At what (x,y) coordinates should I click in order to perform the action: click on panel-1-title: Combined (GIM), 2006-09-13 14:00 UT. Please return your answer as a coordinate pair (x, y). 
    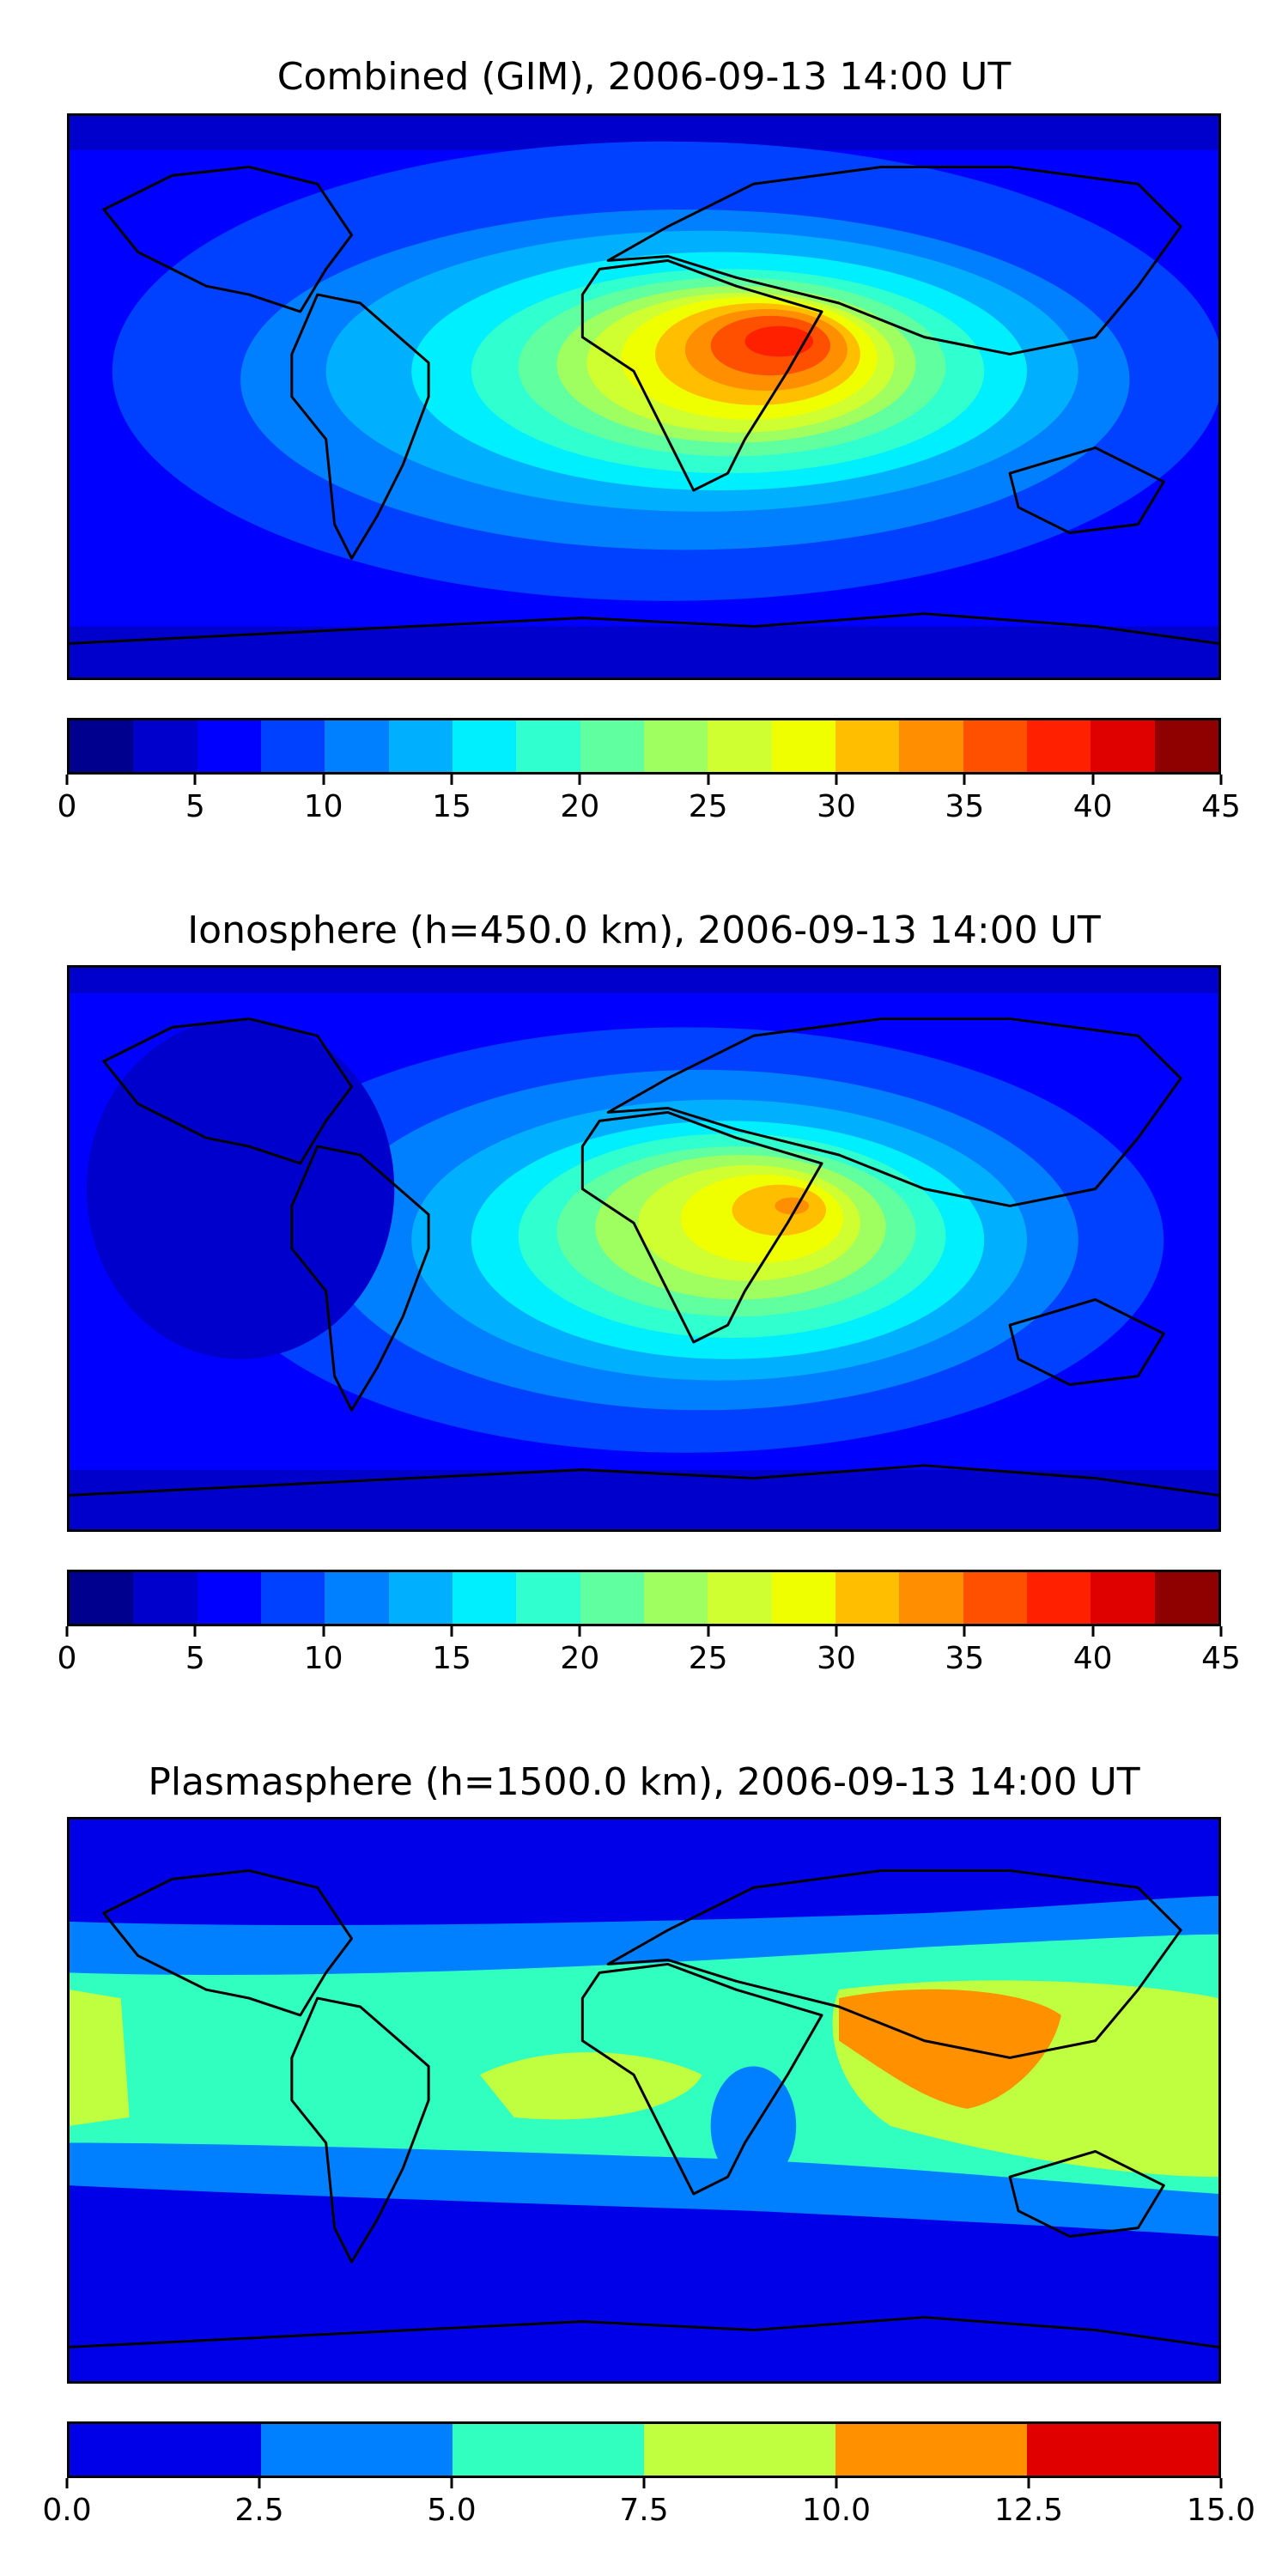
    Looking at the image, I should click on (644, 77).